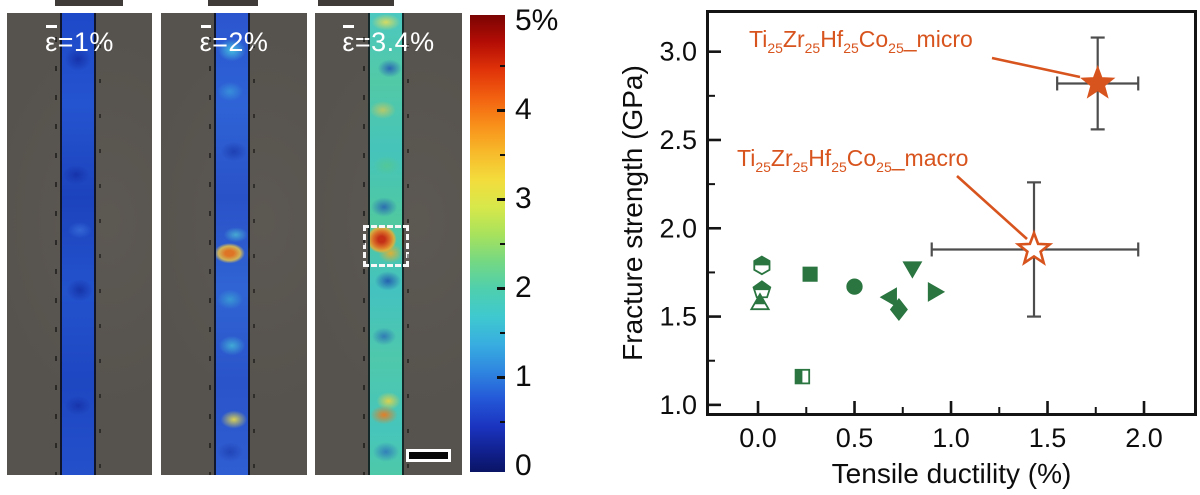  I want to click on annotation-label-micro: Ti25Zr25Hf25Co25_micro, so click(861, 41).